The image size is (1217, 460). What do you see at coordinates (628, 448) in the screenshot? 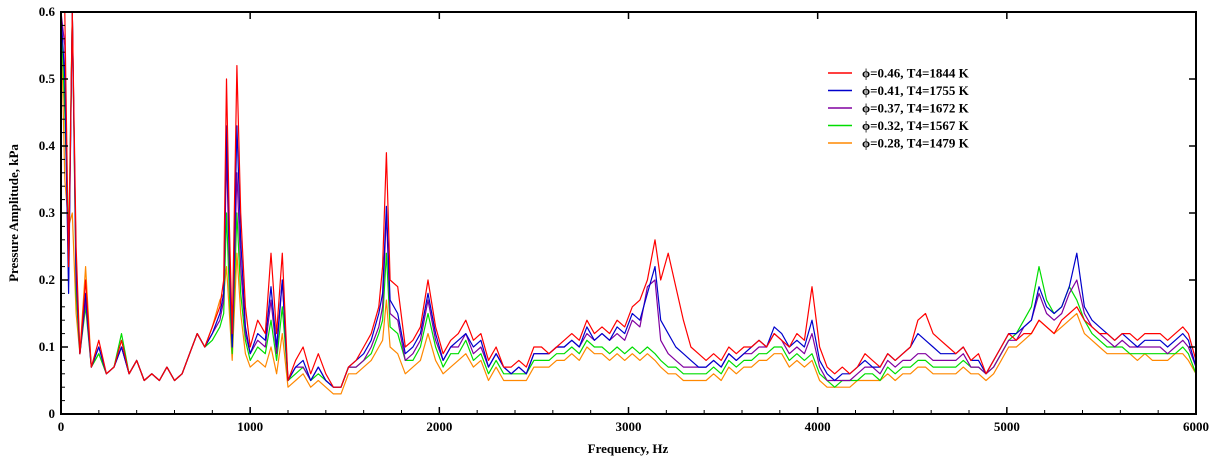
I see `x-axis-title: Frequency, Hz` at bounding box center [628, 448].